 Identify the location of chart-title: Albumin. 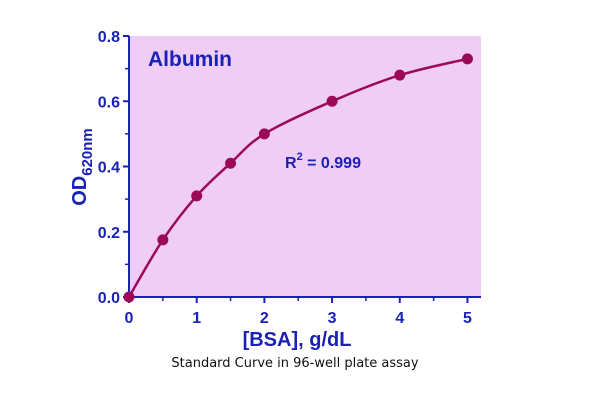
(190, 59).